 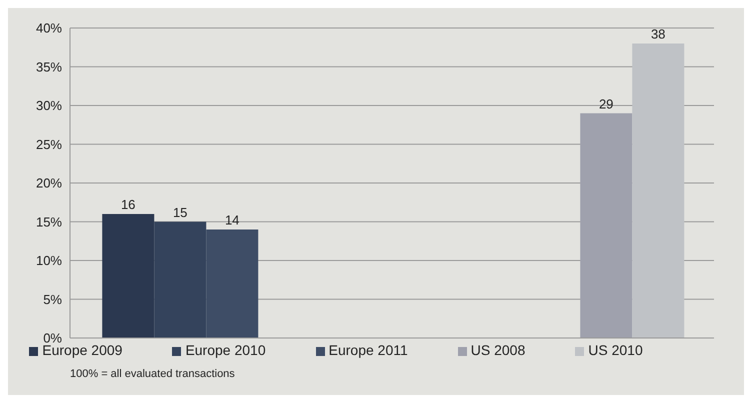 What do you see at coordinates (49, 183) in the screenshot?
I see `y-tick-label: 20%` at bounding box center [49, 183].